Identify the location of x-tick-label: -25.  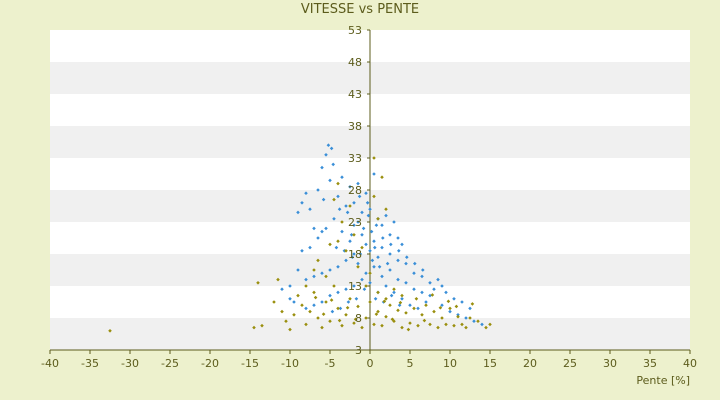
(170, 363).